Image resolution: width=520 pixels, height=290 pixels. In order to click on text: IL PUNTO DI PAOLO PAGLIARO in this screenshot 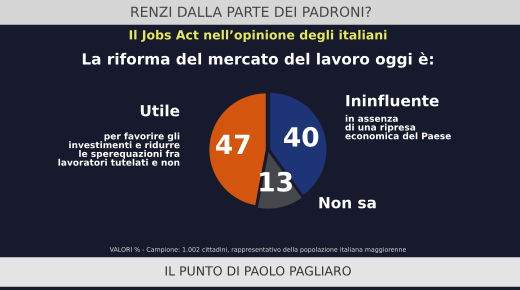, I will do `click(258, 271)`.